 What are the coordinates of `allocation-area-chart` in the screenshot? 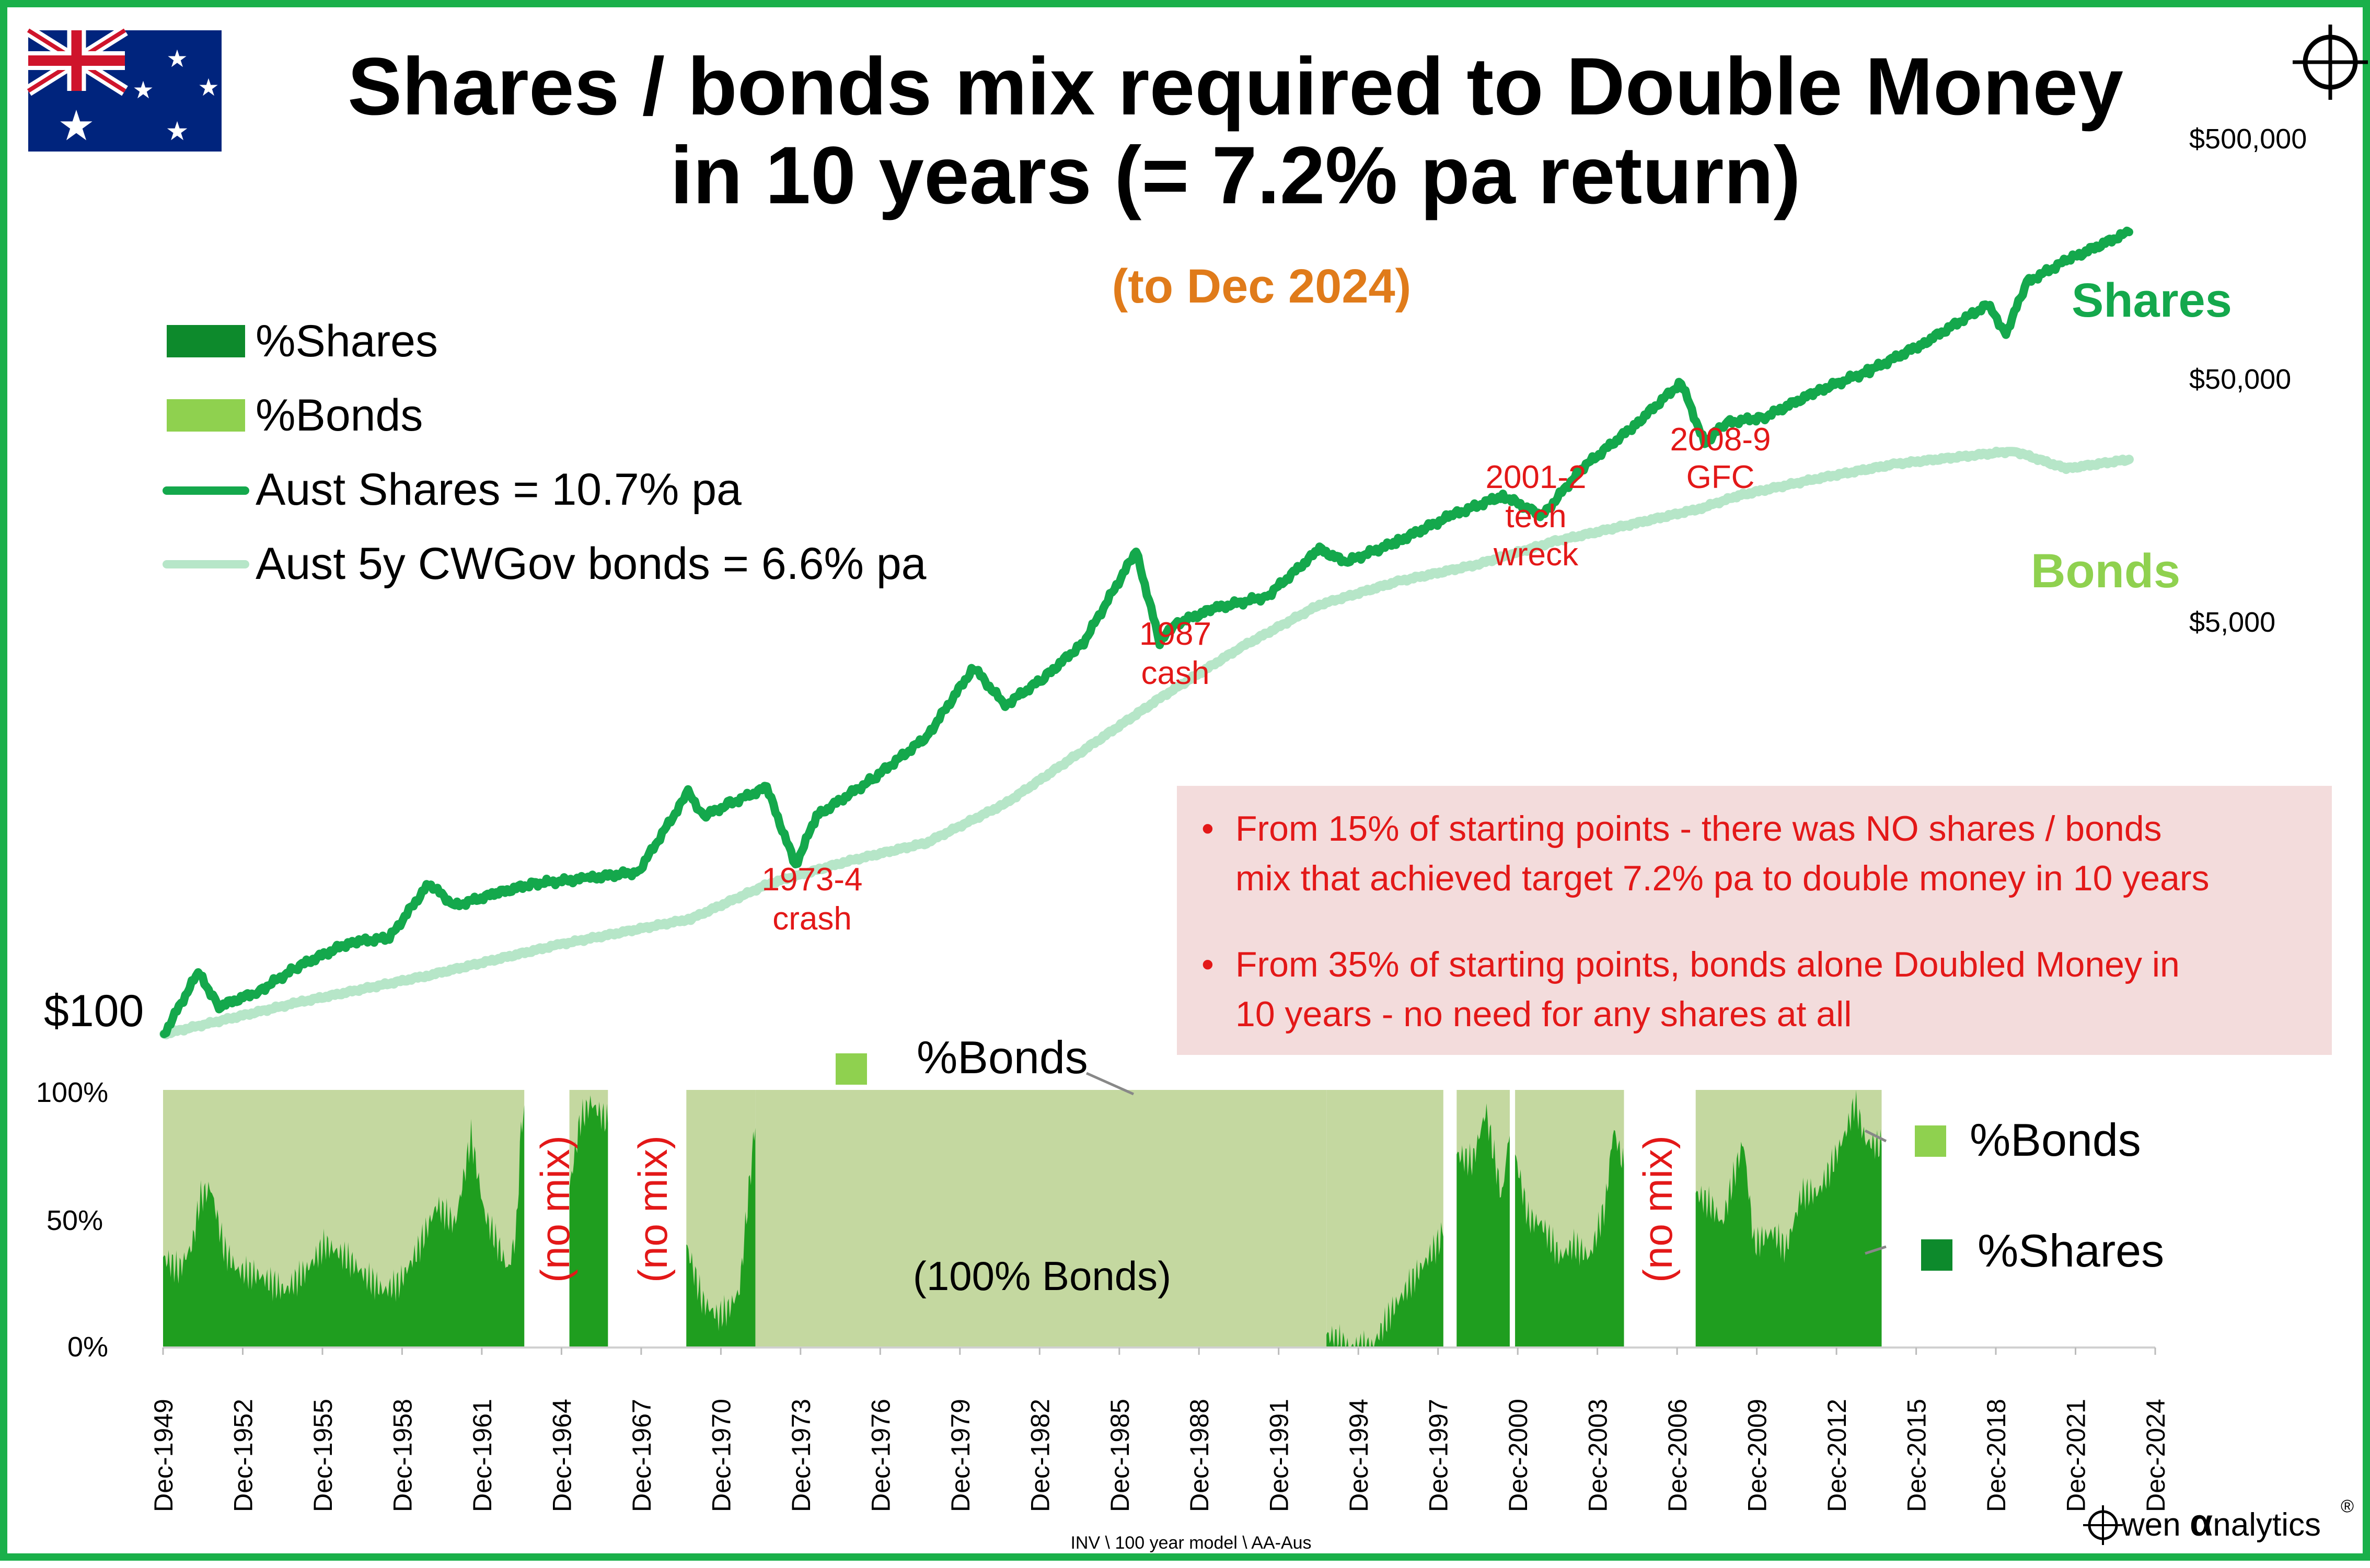 It's located at (1159, 1219).